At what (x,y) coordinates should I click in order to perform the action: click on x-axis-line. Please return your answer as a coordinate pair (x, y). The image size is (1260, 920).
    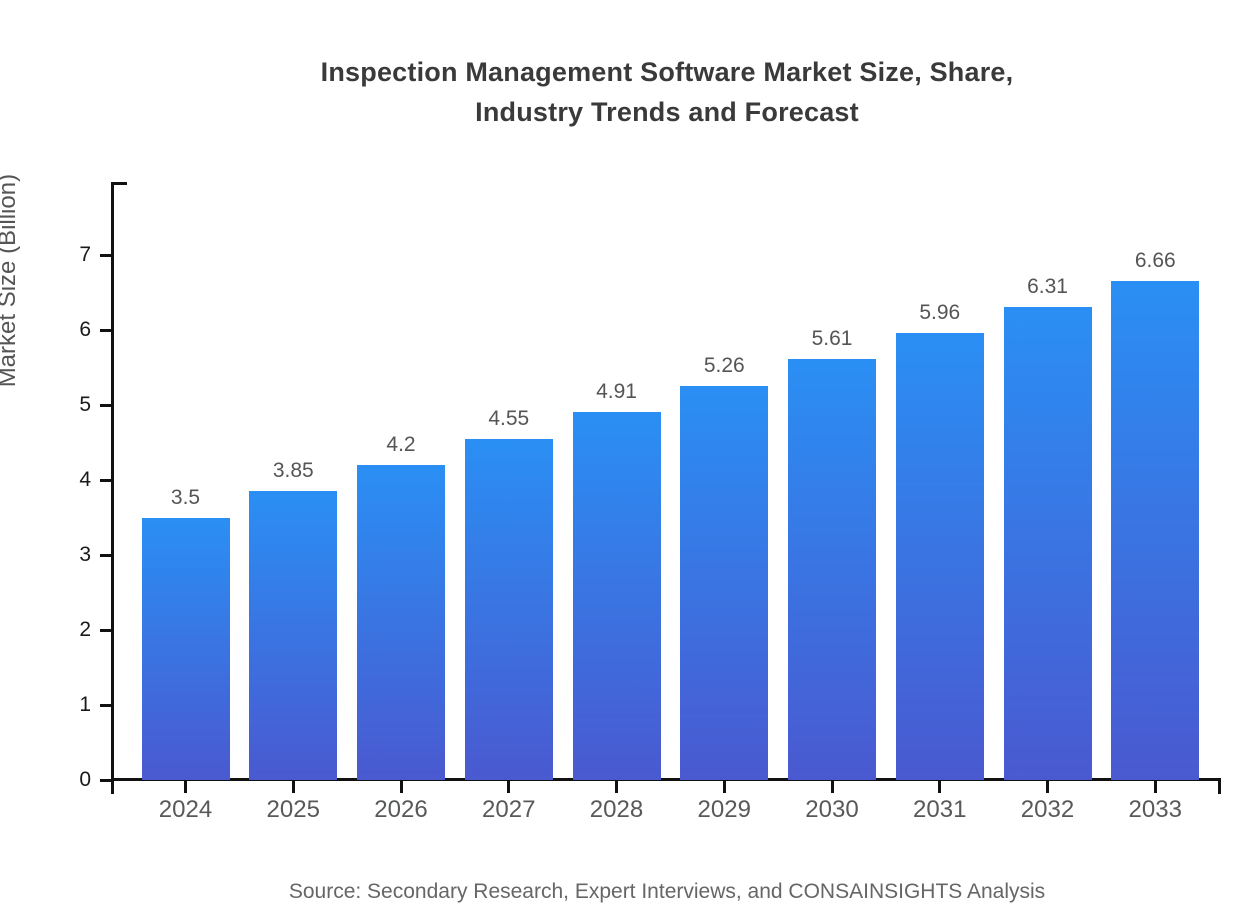
    Looking at the image, I should click on (666, 779).